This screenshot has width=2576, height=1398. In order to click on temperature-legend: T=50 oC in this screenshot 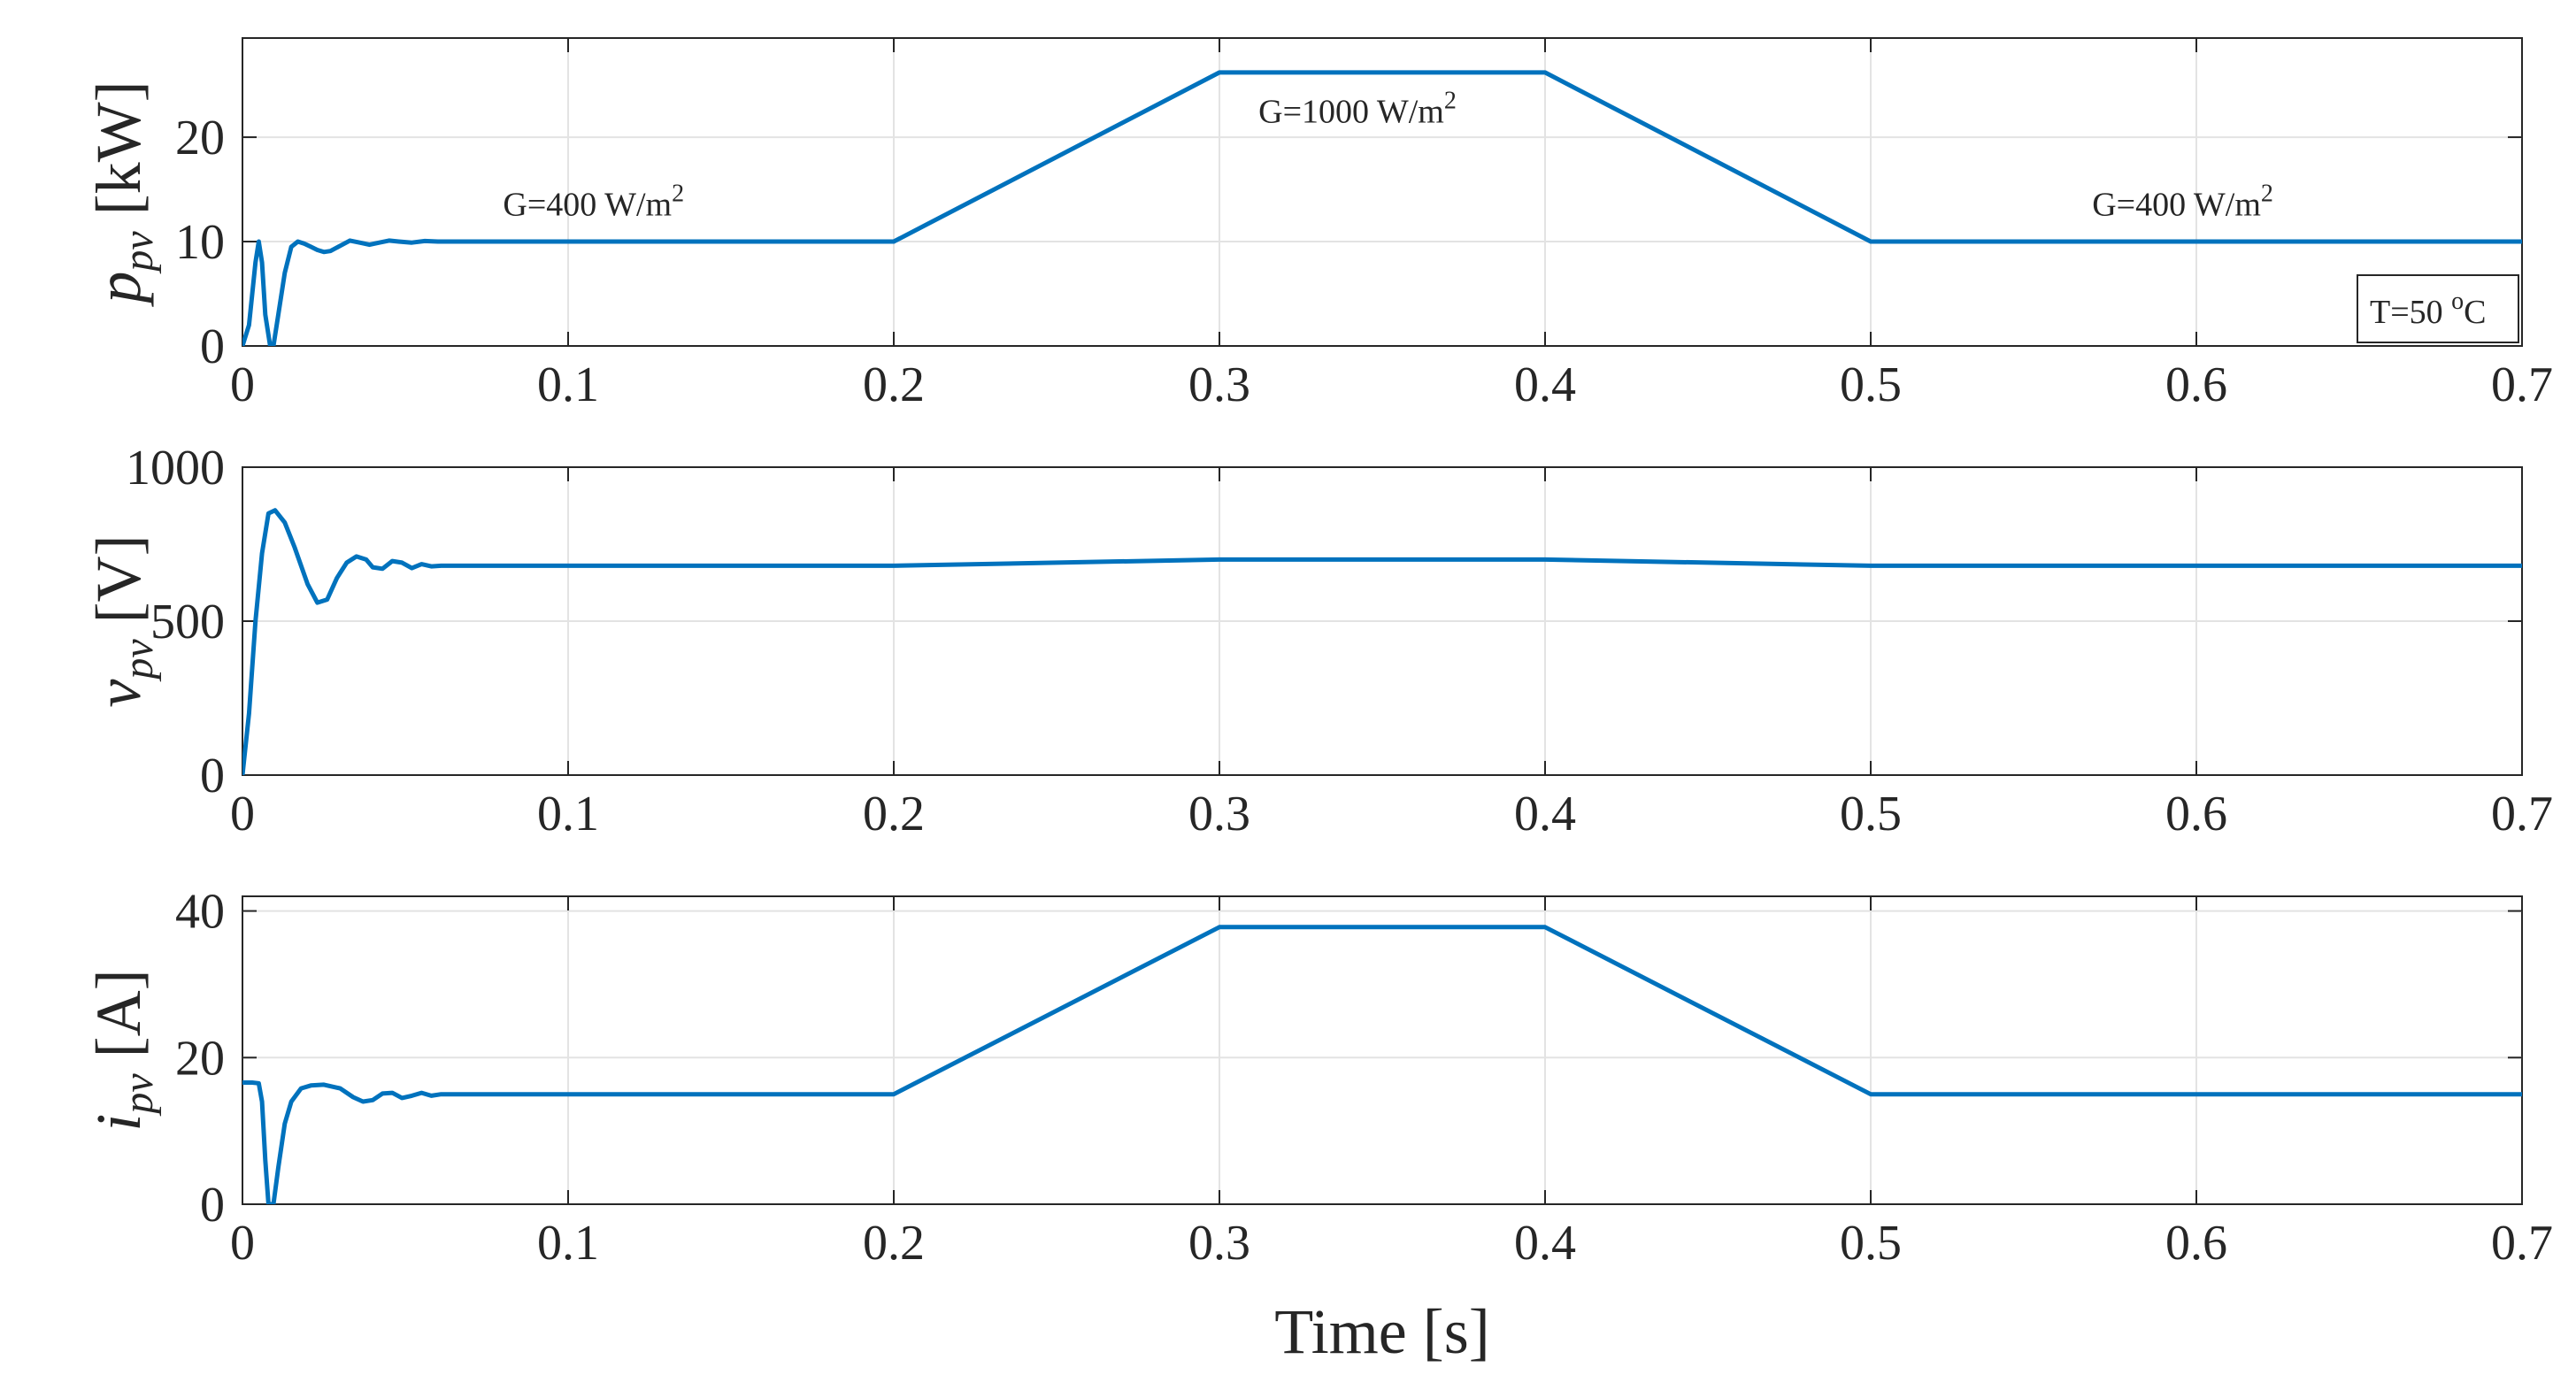, I will do `click(2438, 308)`.